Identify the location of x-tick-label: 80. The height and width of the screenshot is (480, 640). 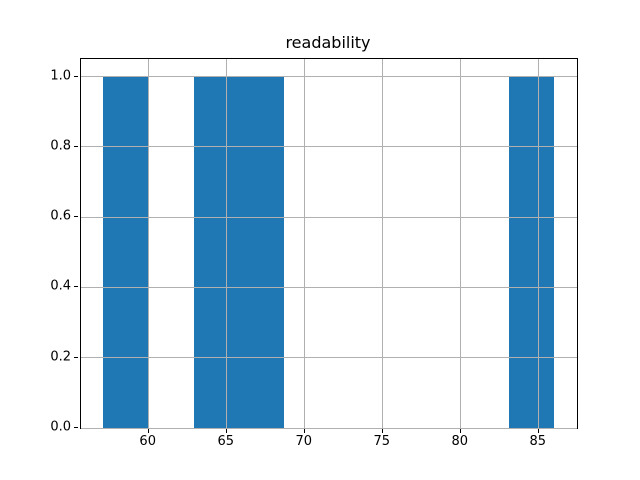
(460, 441).